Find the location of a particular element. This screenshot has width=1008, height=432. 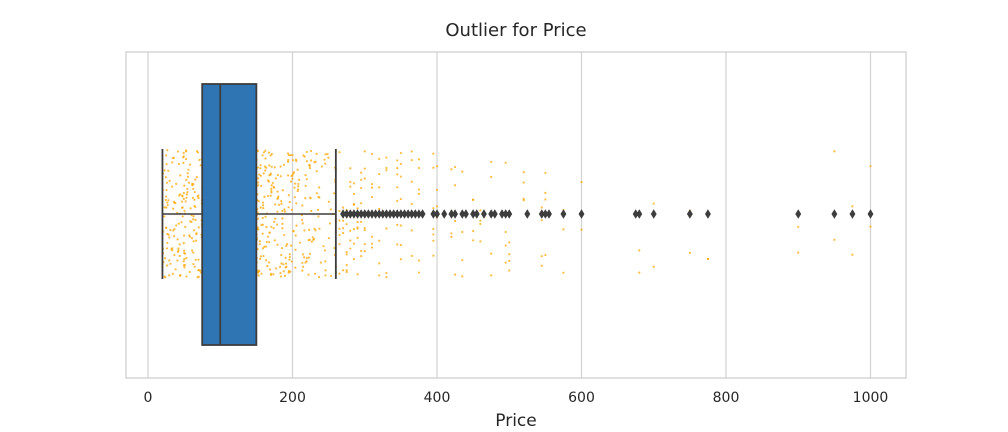

iqr-box is located at coordinates (229, 214).